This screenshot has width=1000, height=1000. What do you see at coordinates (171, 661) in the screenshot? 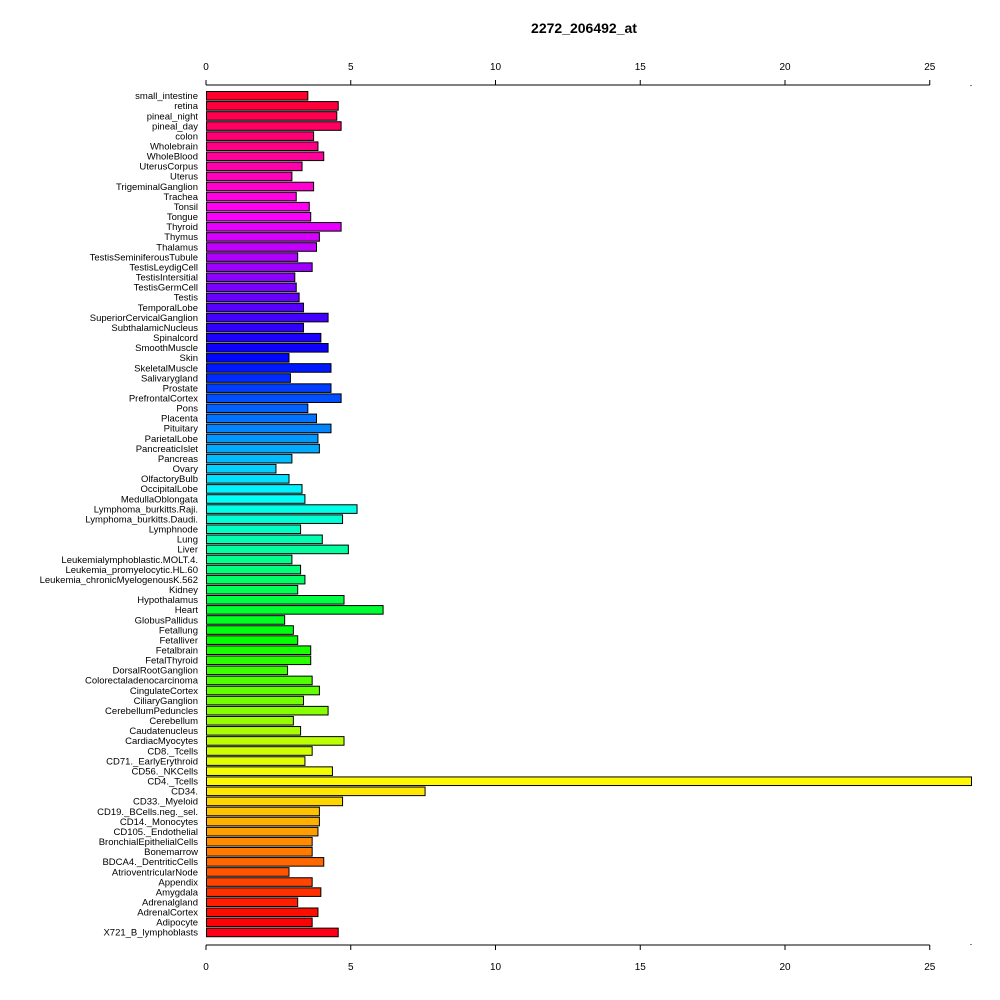
I see `category-label: FetalThyroid` at bounding box center [171, 661].